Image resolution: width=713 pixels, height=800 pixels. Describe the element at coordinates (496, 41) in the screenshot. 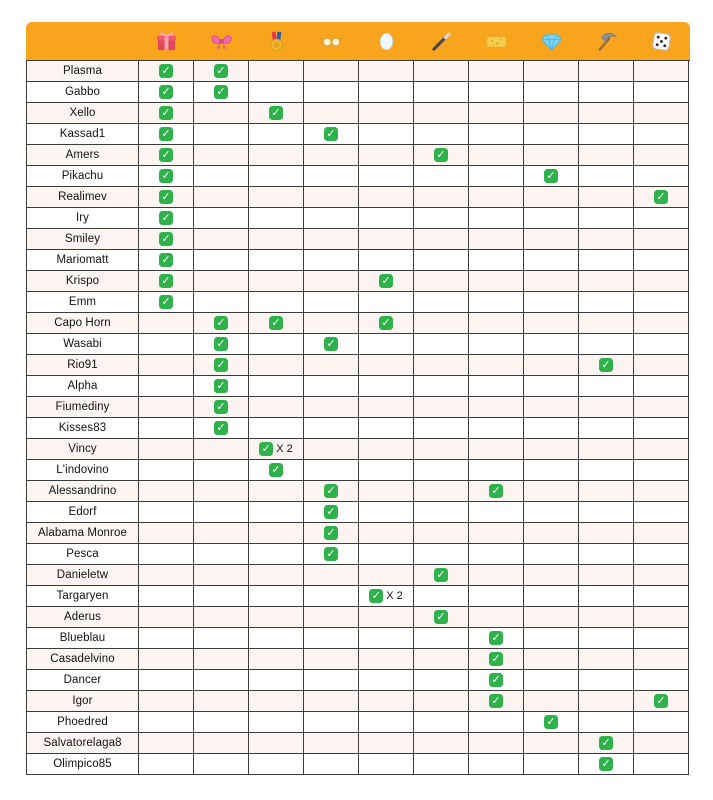

I see `sponge-icon` at that location.